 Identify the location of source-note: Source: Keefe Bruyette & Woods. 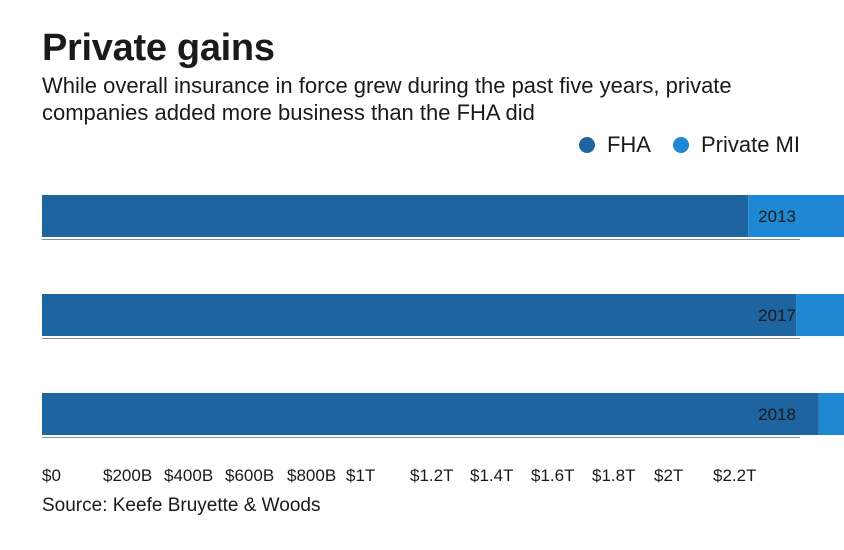
(181, 505).